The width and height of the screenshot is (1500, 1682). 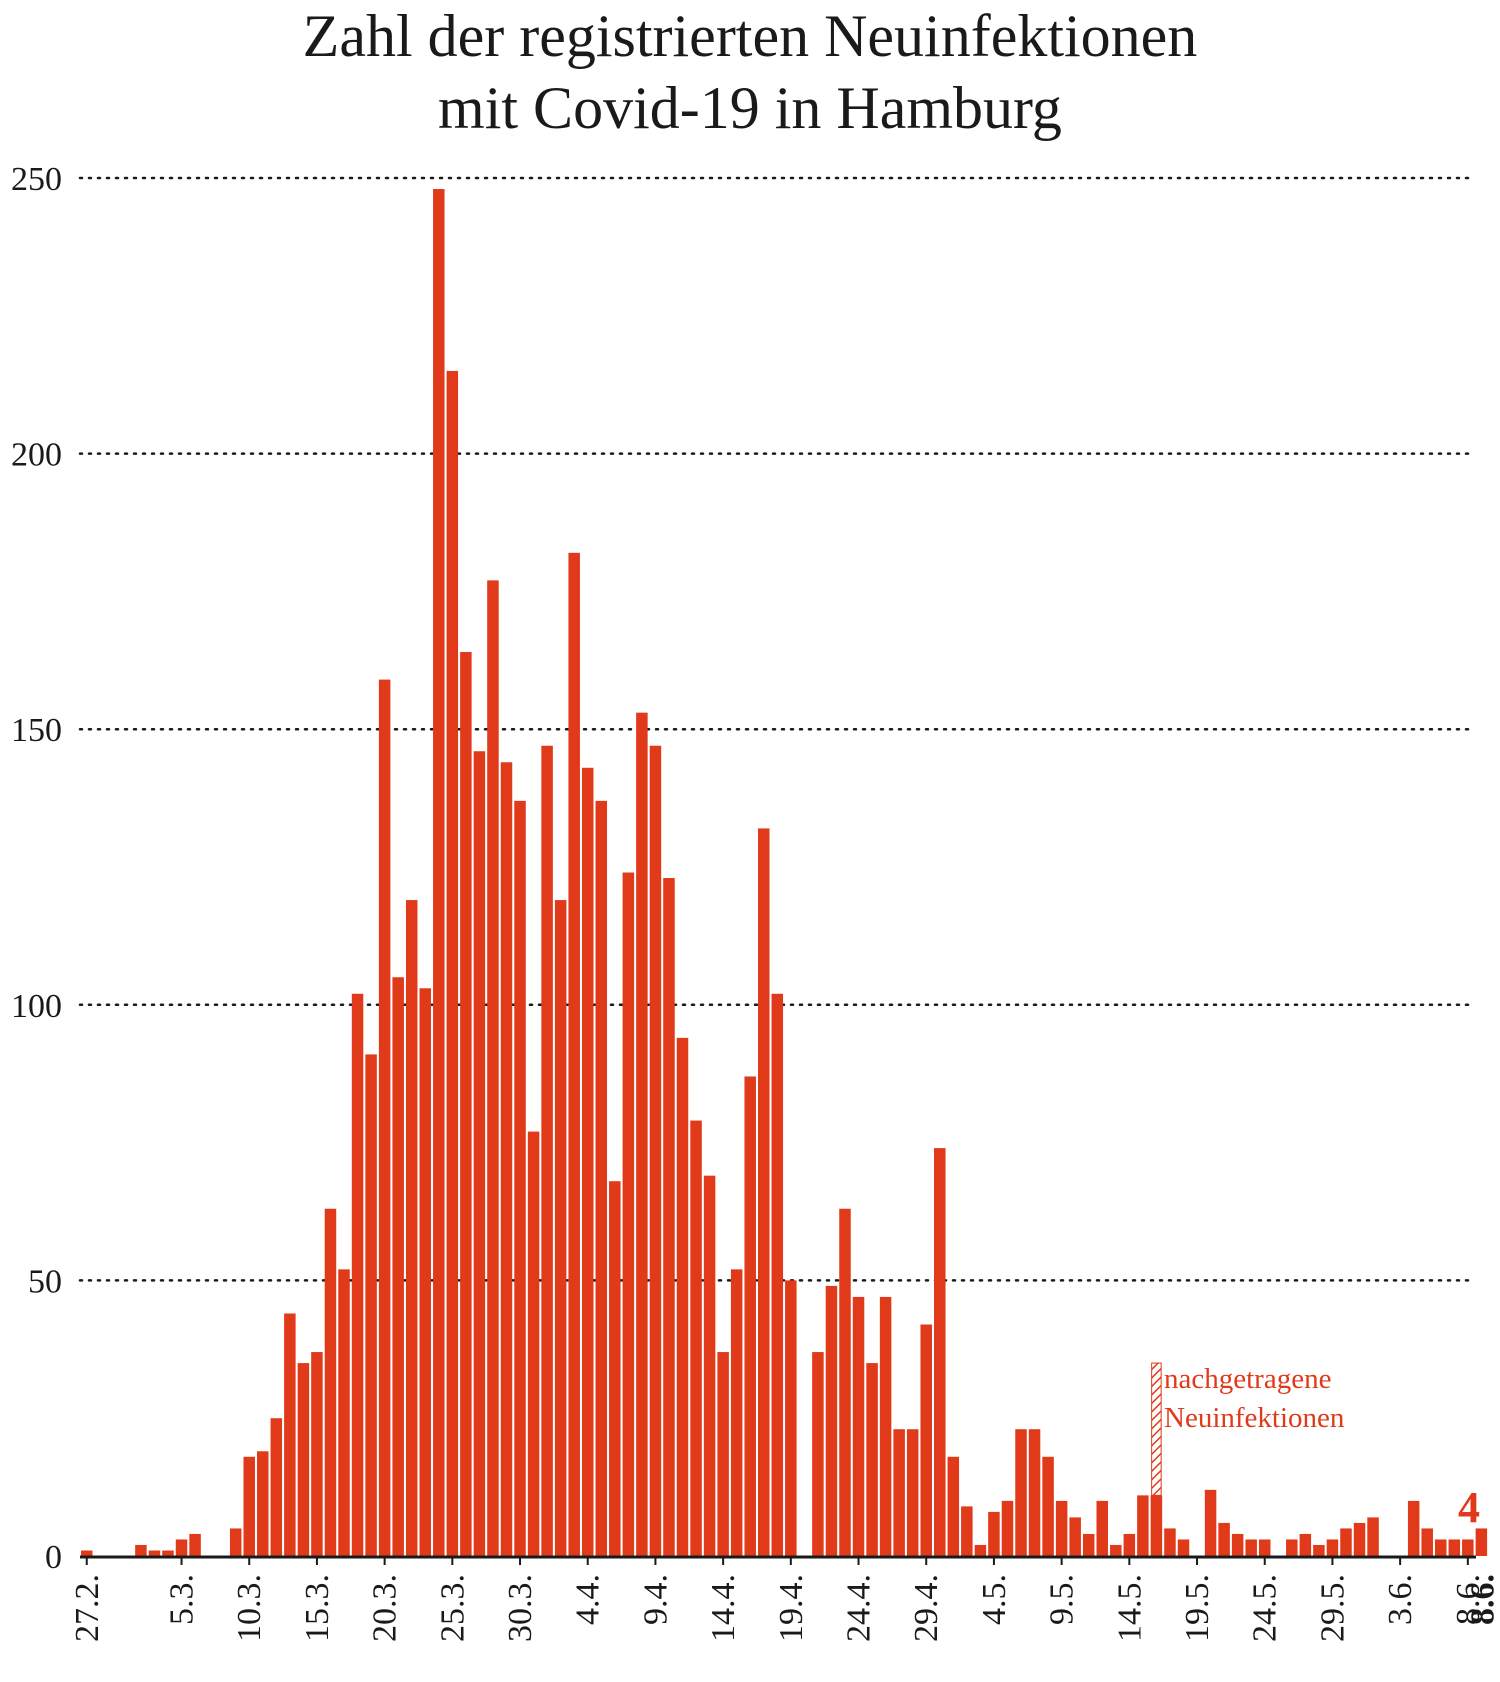 What do you see at coordinates (1129, 1608) in the screenshot?
I see `x-tick-label-77: 14.5.` at bounding box center [1129, 1608].